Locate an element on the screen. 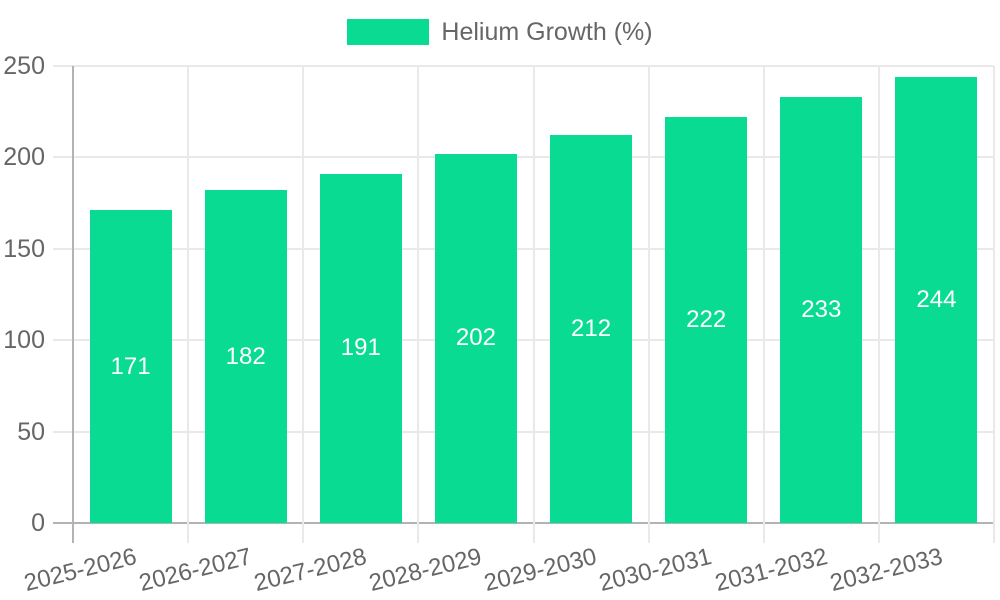 The image size is (1000, 600). legend: Helium Growth (%) is located at coordinates (500, 32).